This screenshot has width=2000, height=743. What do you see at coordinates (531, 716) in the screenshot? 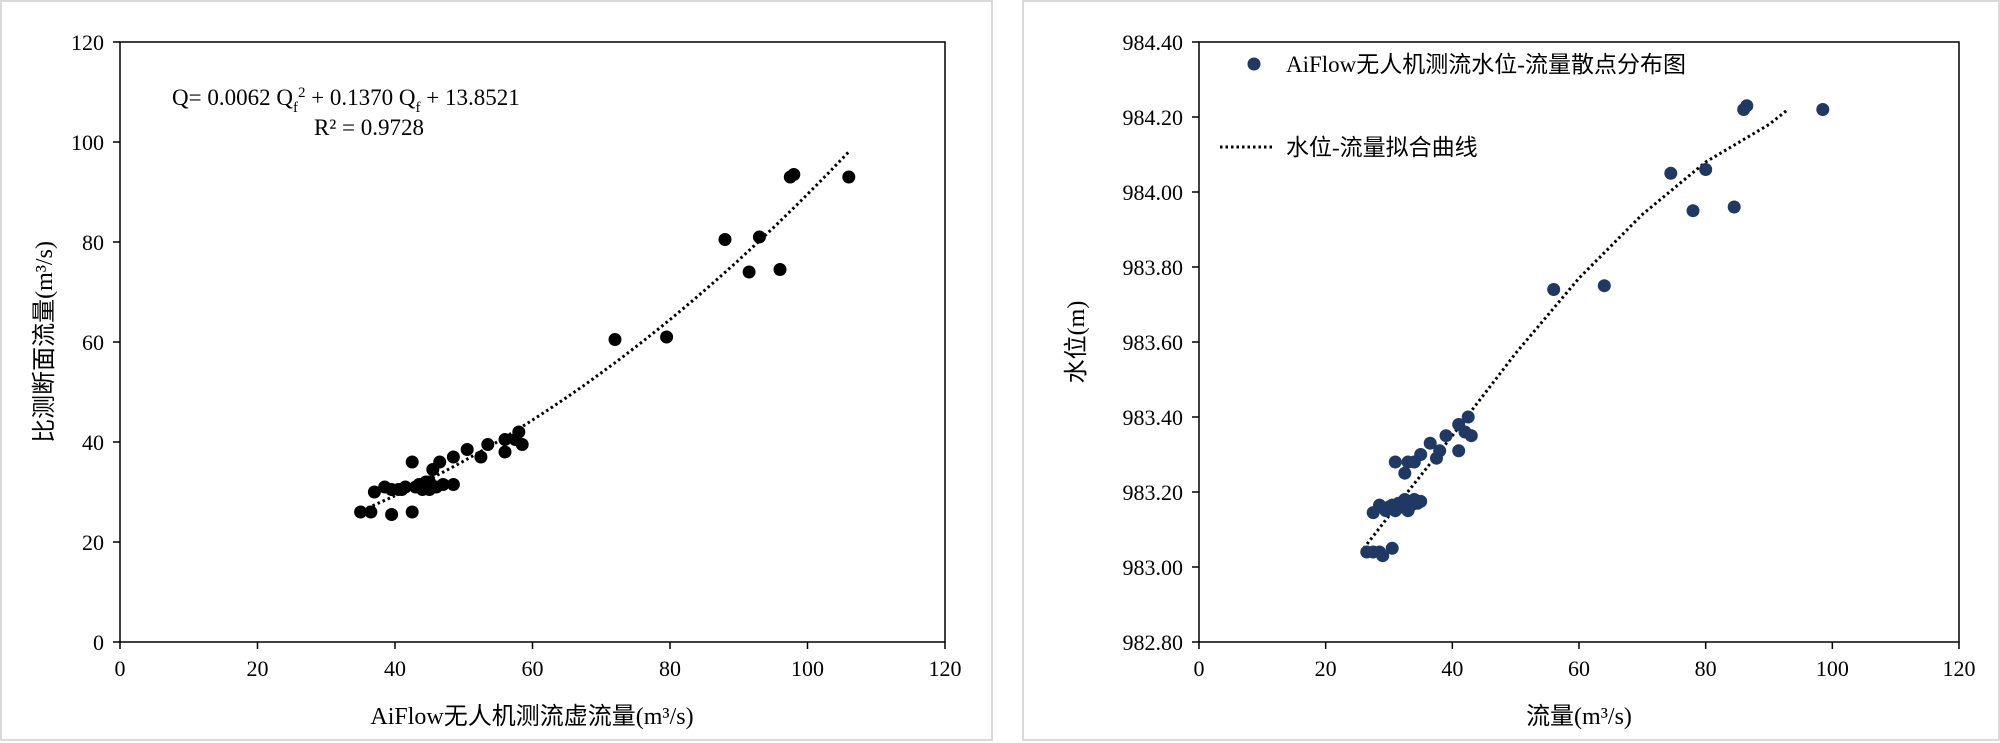
I see `left-x-axis-label: AiFlow无人机测流虚流量(m³/s)` at bounding box center [531, 716].